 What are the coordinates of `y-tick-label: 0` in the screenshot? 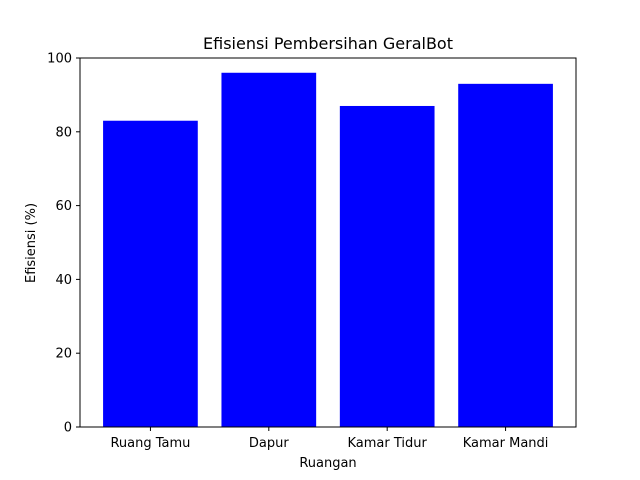 It's located at (68, 428).